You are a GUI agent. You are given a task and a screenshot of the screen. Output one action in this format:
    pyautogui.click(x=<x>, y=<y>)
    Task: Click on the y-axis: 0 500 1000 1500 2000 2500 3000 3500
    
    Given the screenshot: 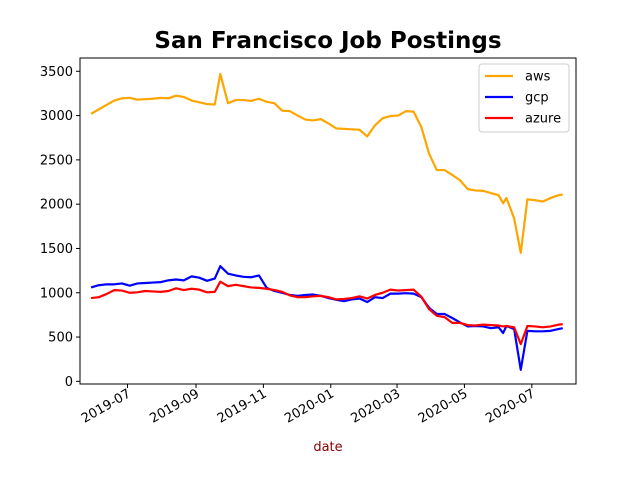 What is the action you would take?
    pyautogui.click(x=60, y=227)
    